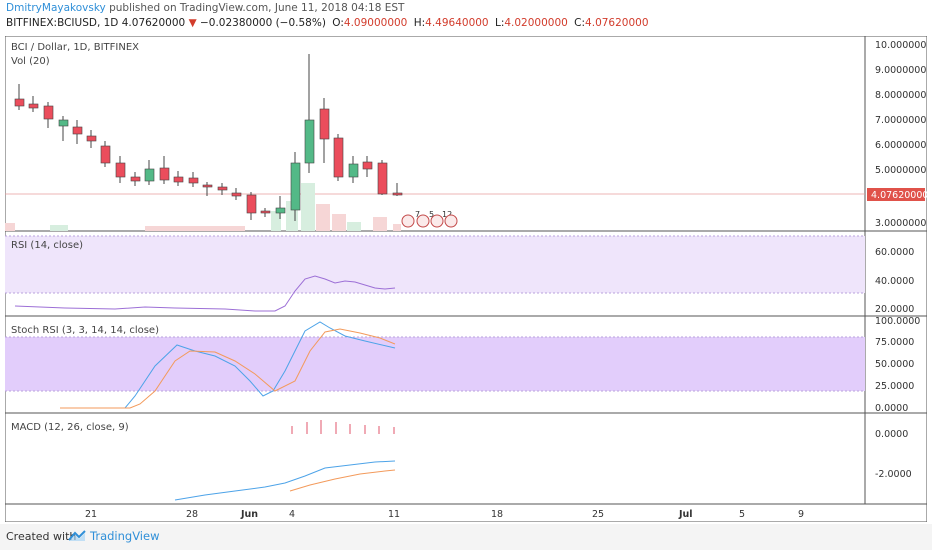 This screenshot has height=550, width=932. I want to click on stoch-d-line, so click(228, 368).